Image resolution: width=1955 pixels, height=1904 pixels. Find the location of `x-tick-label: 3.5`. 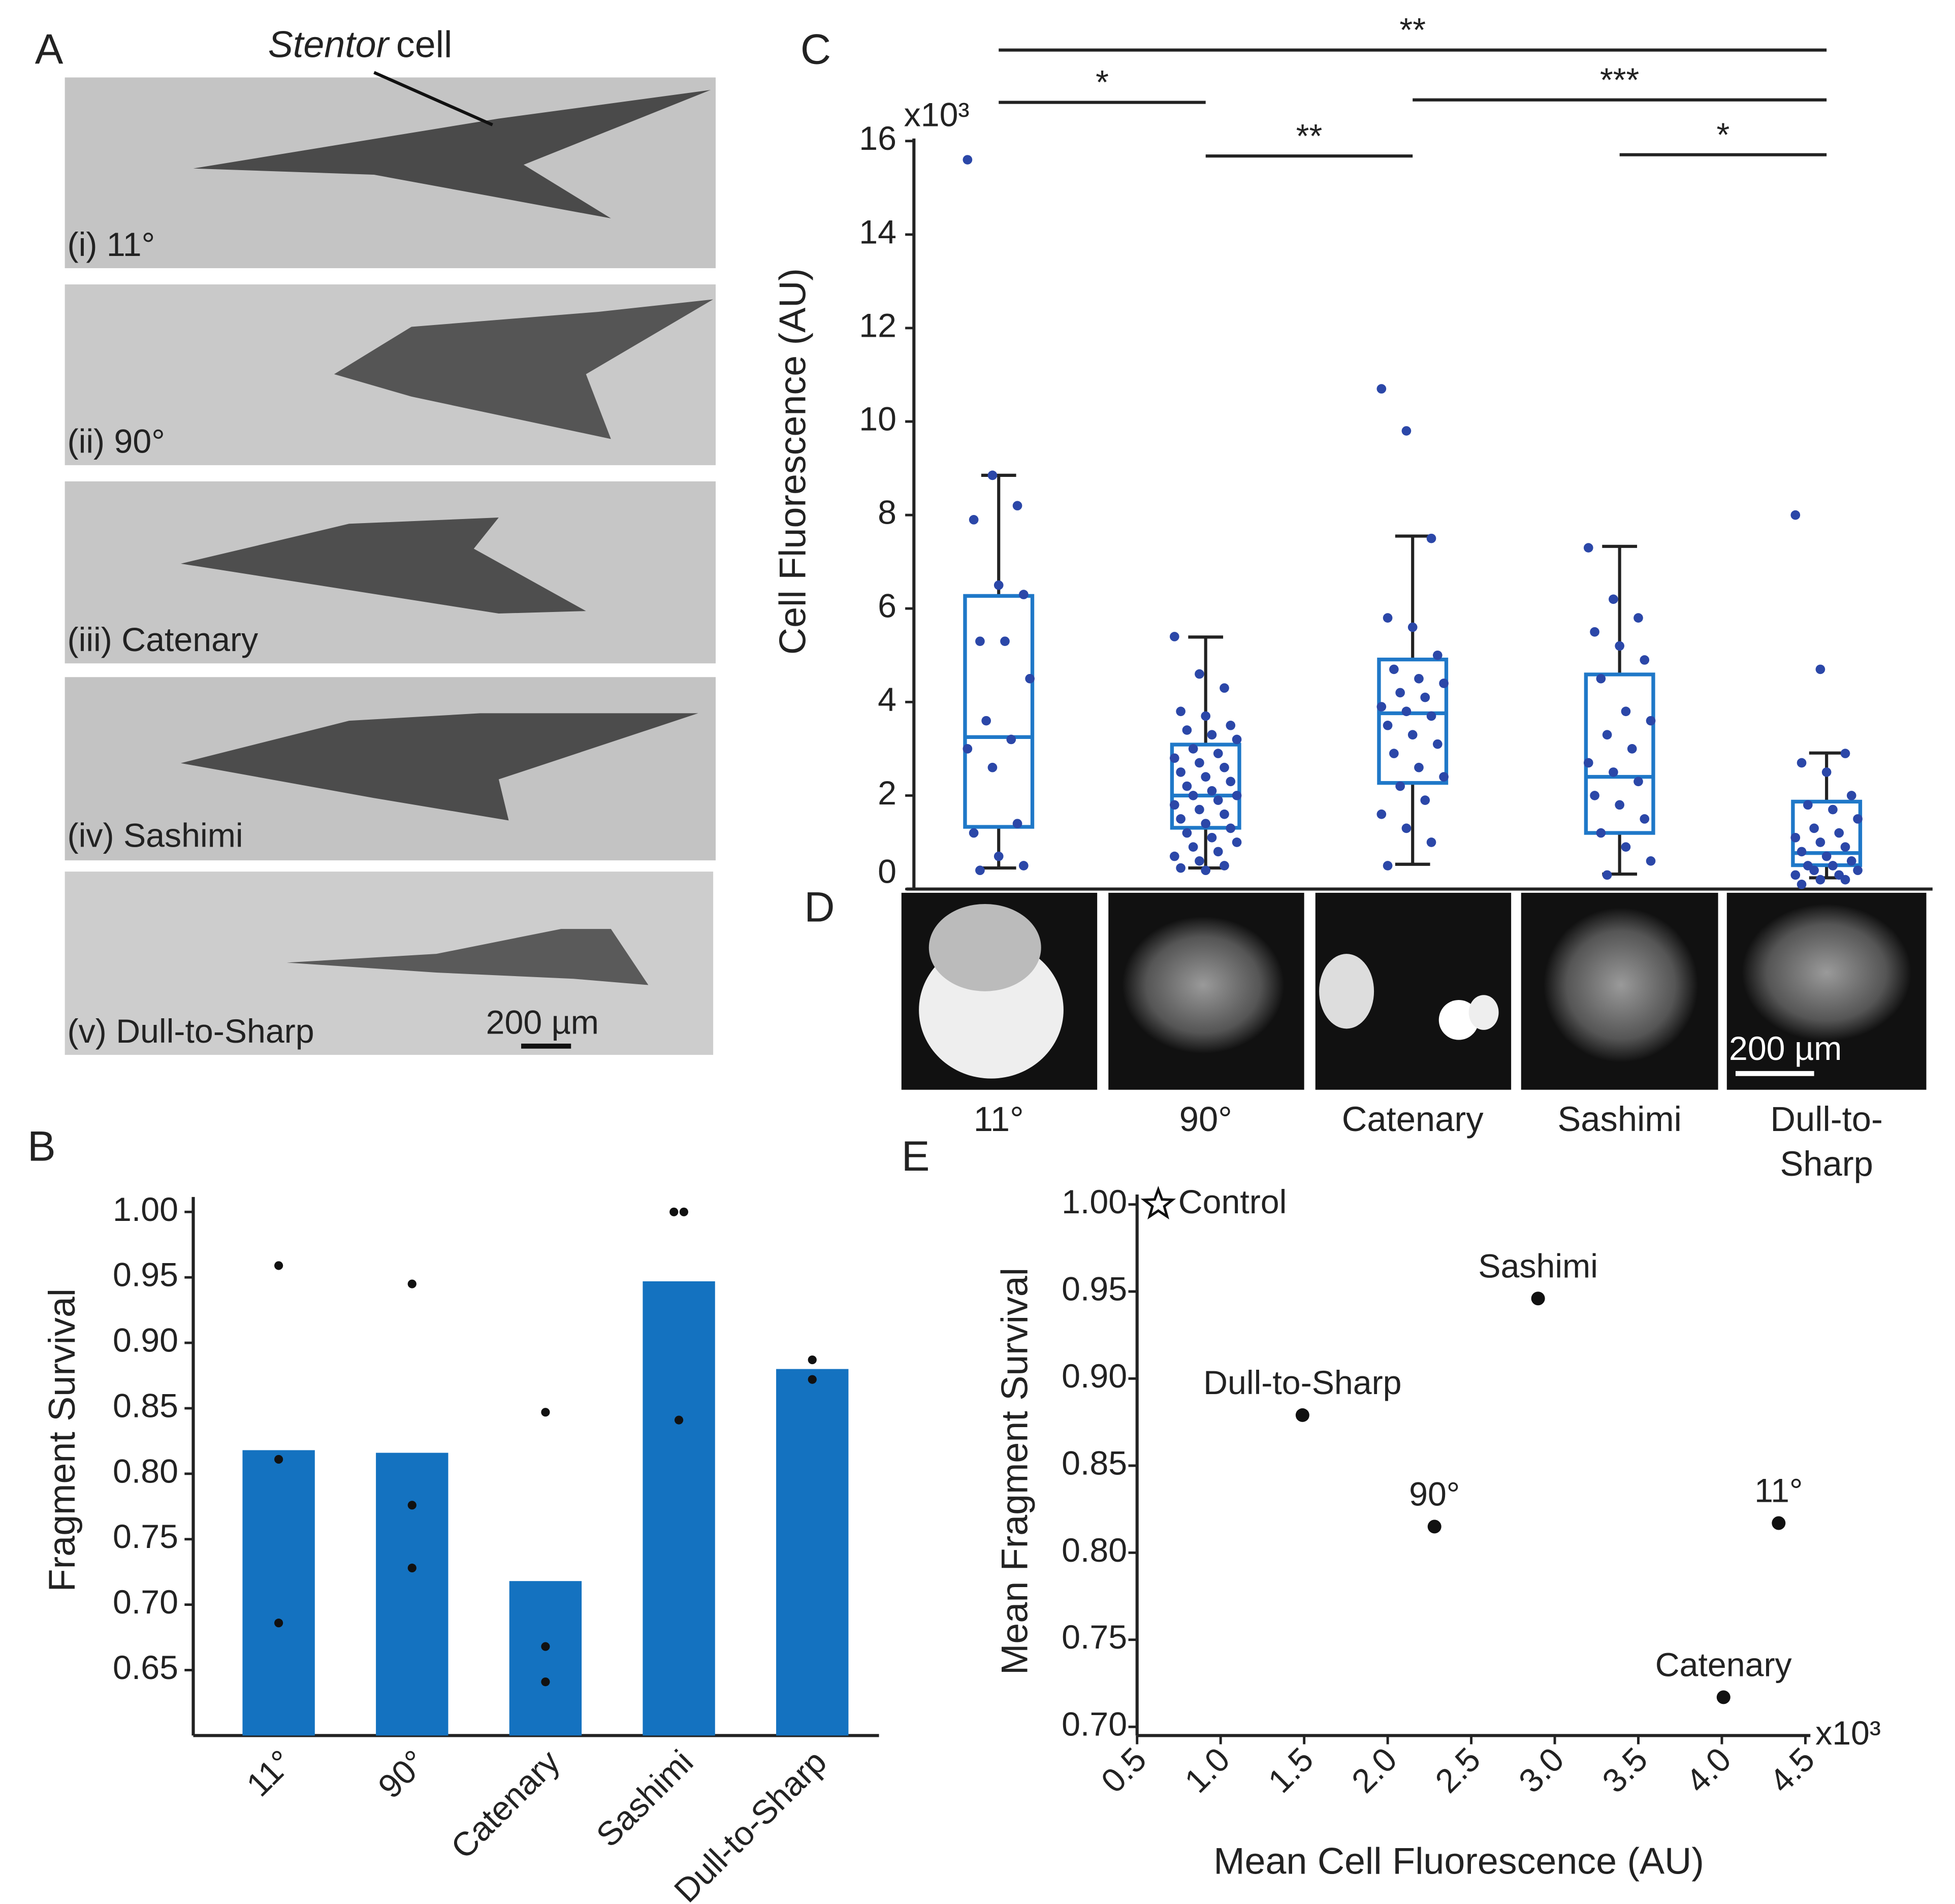

x-tick-label: 3.5 is located at coordinates (1625, 1770).